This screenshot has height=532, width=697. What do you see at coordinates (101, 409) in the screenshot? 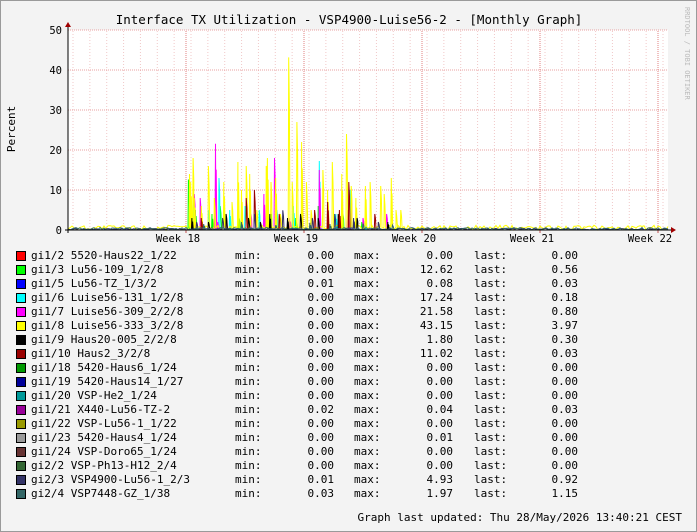
I see `legend-name: gi1/21 X440-Lu56-TZ-2` at bounding box center [101, 409].